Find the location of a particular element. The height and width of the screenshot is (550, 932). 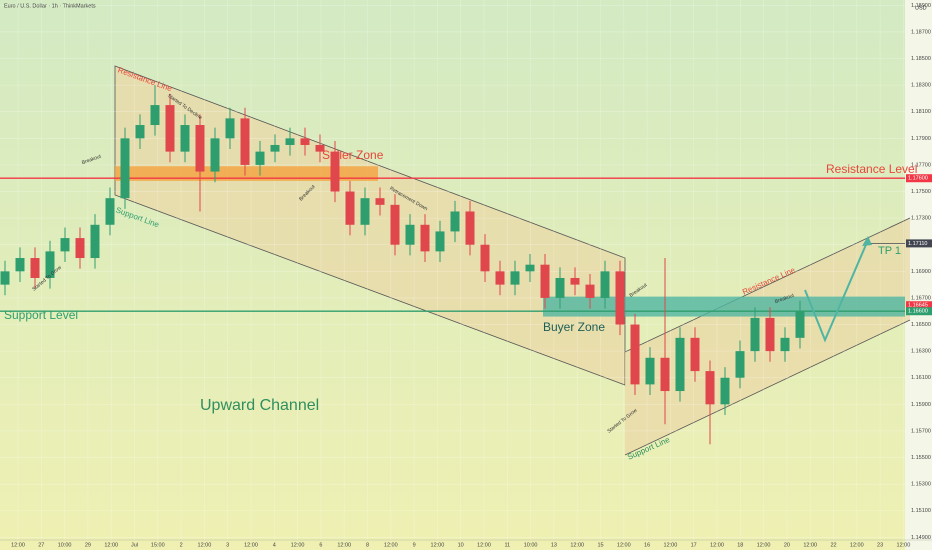

x-tick-label: 3 is located at coordinates (227, 545).